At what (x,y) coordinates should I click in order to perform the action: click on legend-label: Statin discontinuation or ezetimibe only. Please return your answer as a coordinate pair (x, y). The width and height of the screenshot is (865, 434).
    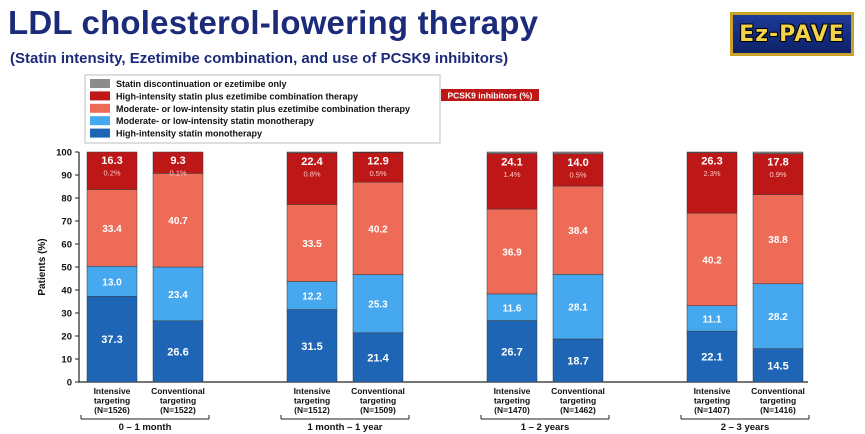
    Looking at the image, I should click on (201, 84).